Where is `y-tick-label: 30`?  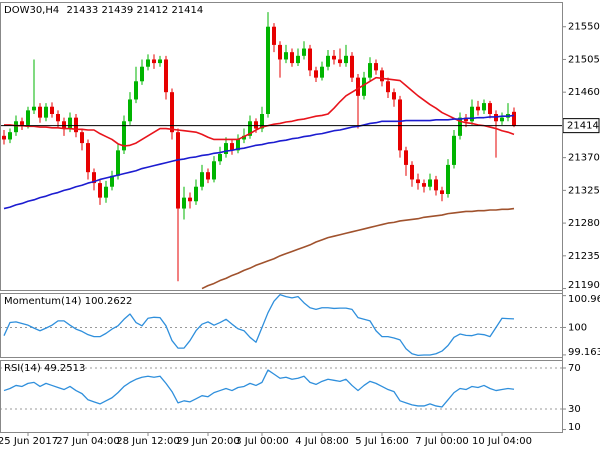
y-tick-label: 30 is located at coordinates (574, 409).